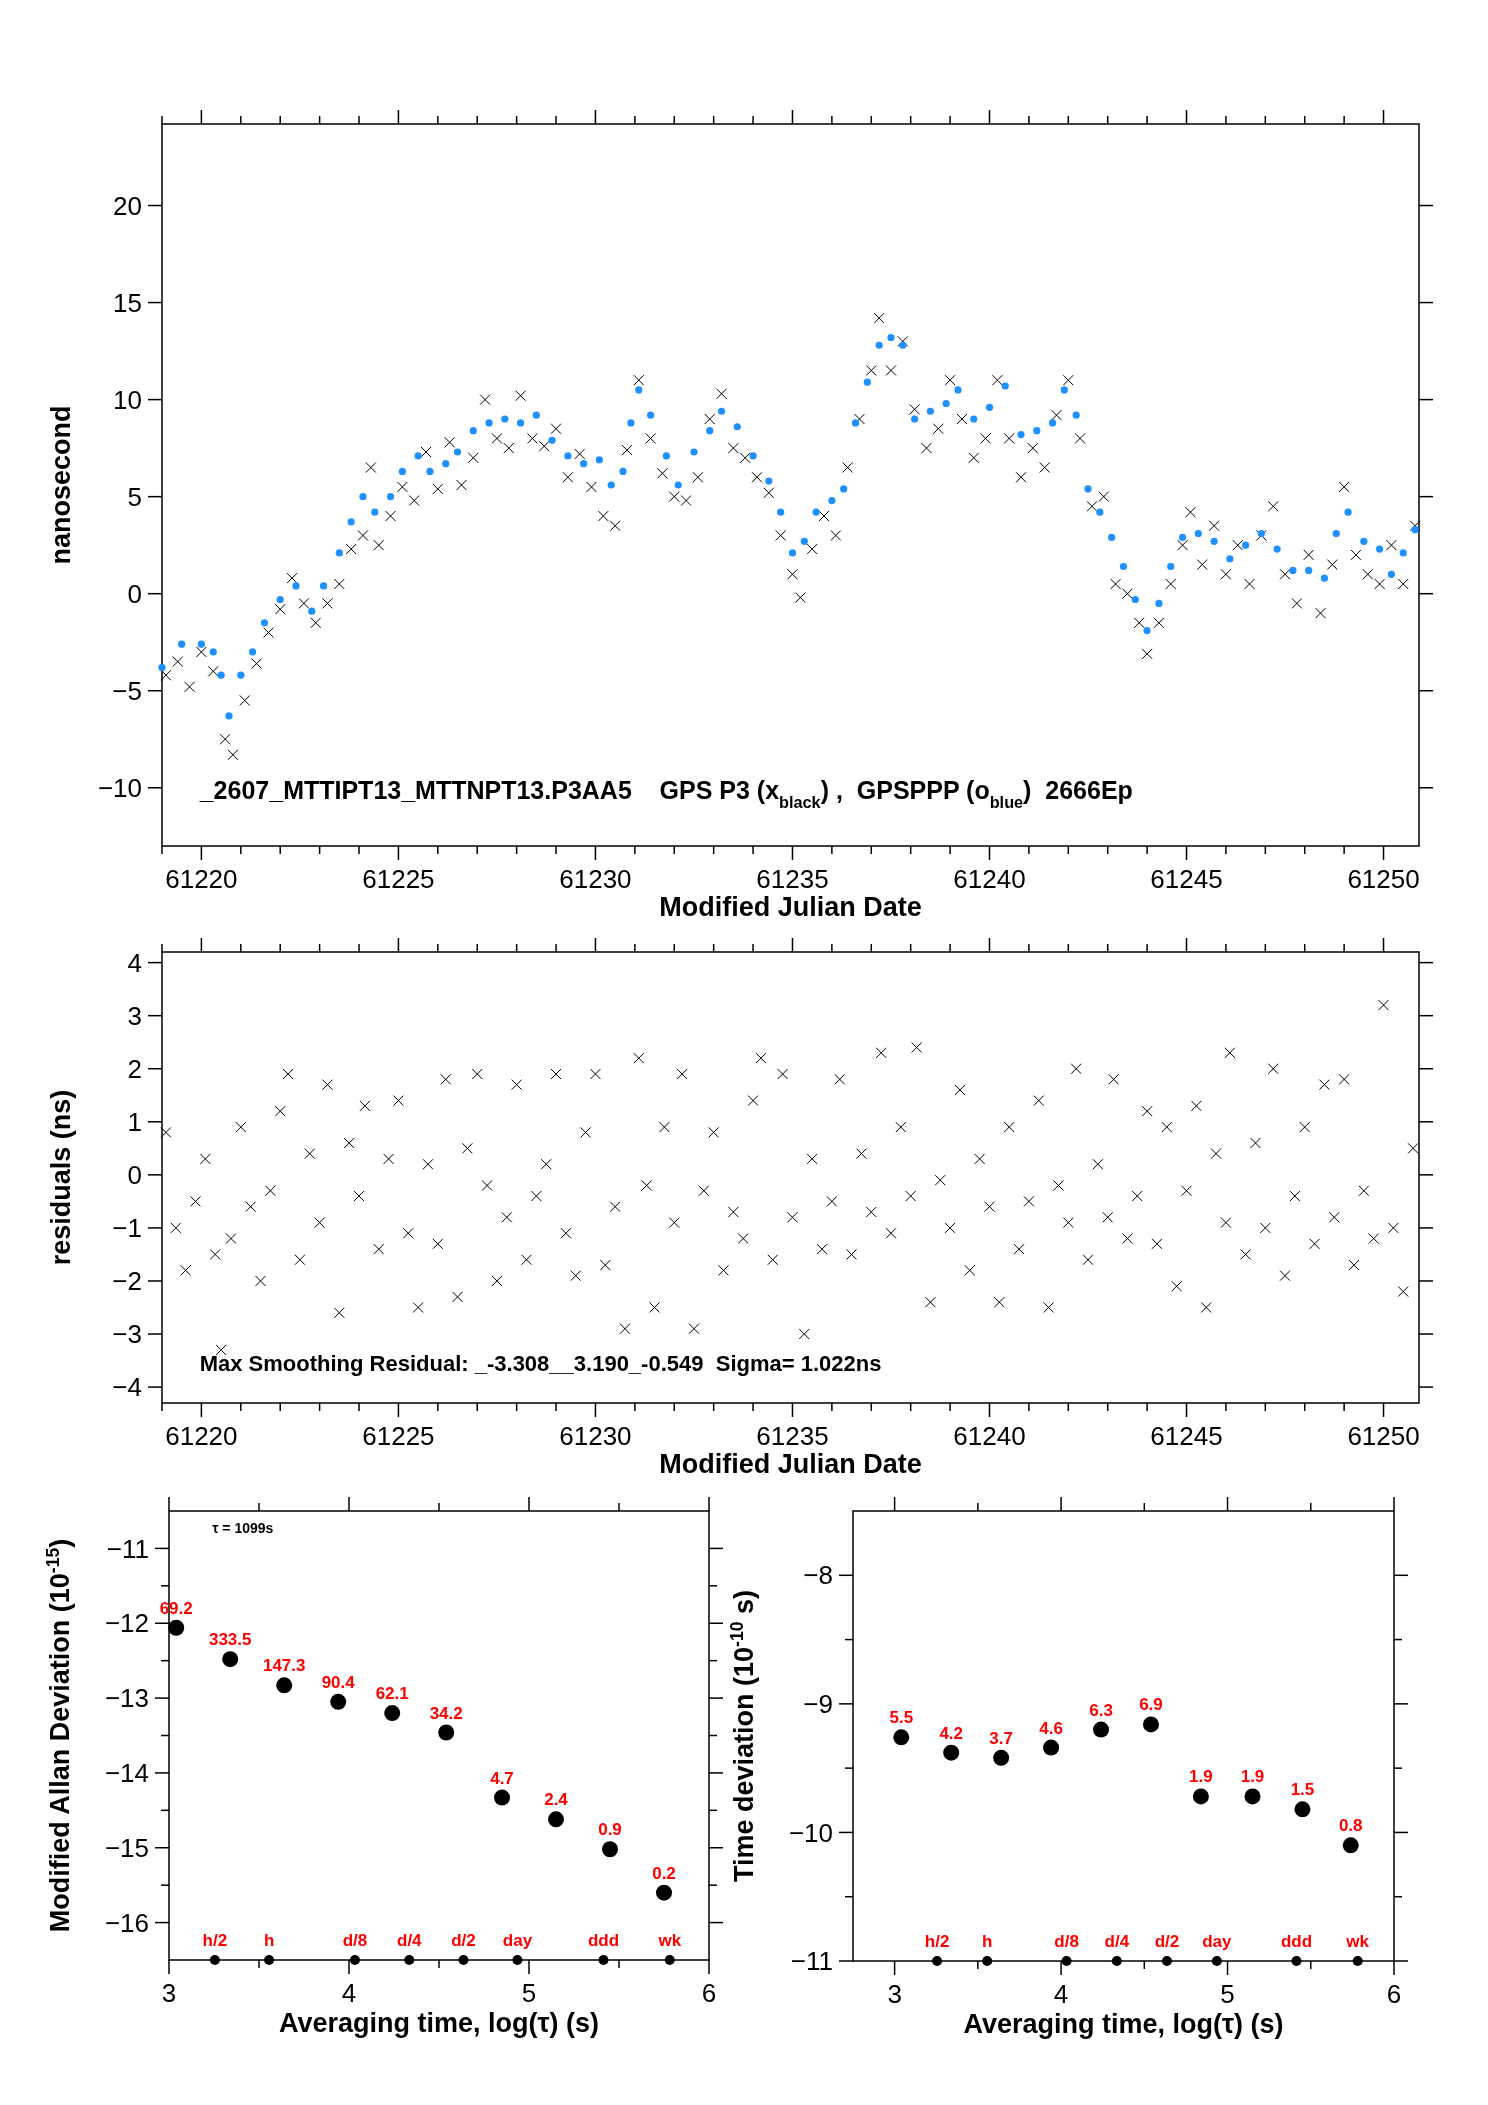 The height and width of the screenshot is (2105, 1488). Describe the element at coordinates (126, 1698) in the screenshot. I see `y-tick-label: −13` at that location.